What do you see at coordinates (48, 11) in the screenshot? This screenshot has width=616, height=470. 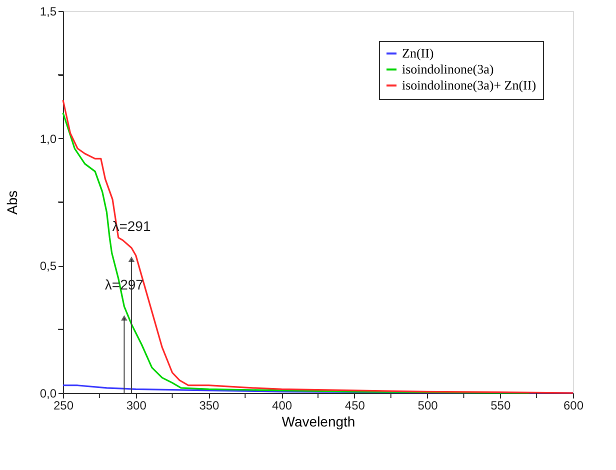 I see `y-tick-label: 1,5` at bounding box center [48, 11].